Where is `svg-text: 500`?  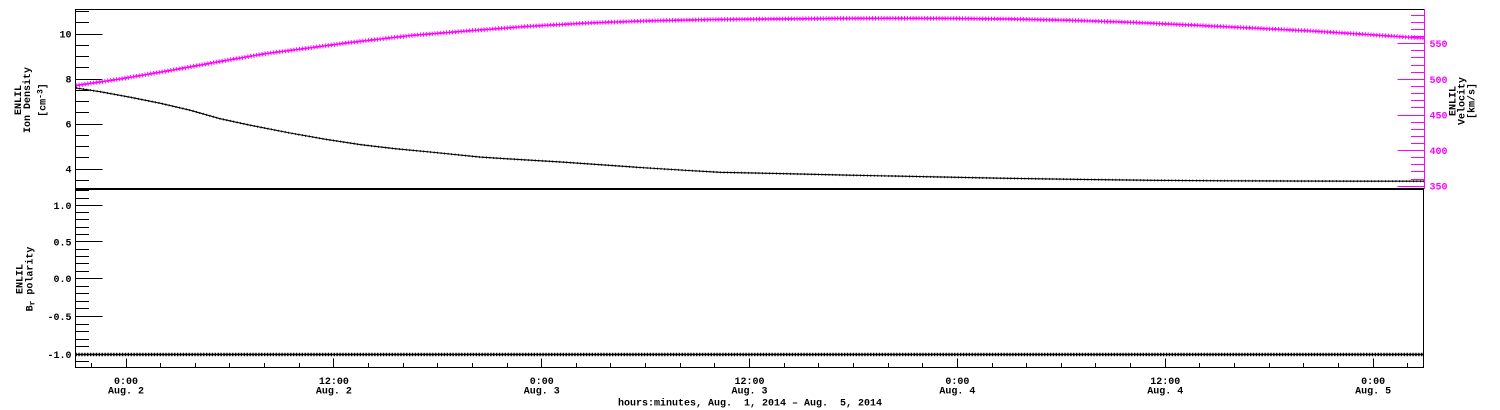
svg-text: 500 is located at coordinates (1439, 81).